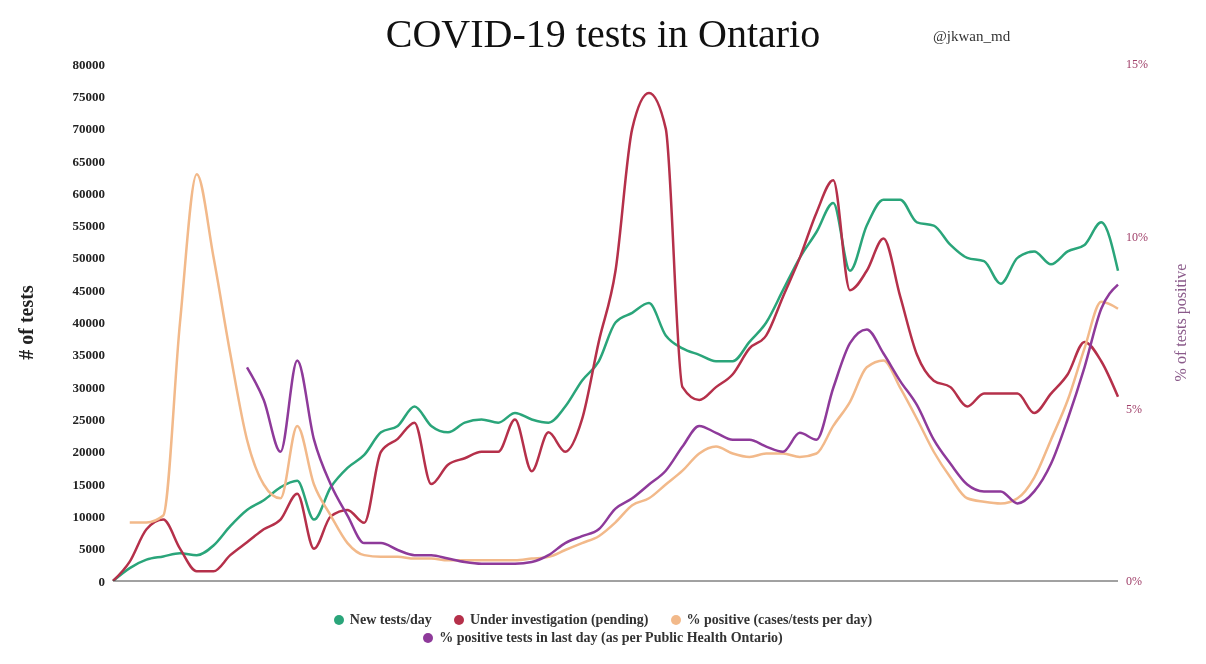 The width and height of the screenshot is (1206, 664). Describe the element at coordinates (88, 193) in the screenshot. I see `y-tick-label: 60000` at that location.